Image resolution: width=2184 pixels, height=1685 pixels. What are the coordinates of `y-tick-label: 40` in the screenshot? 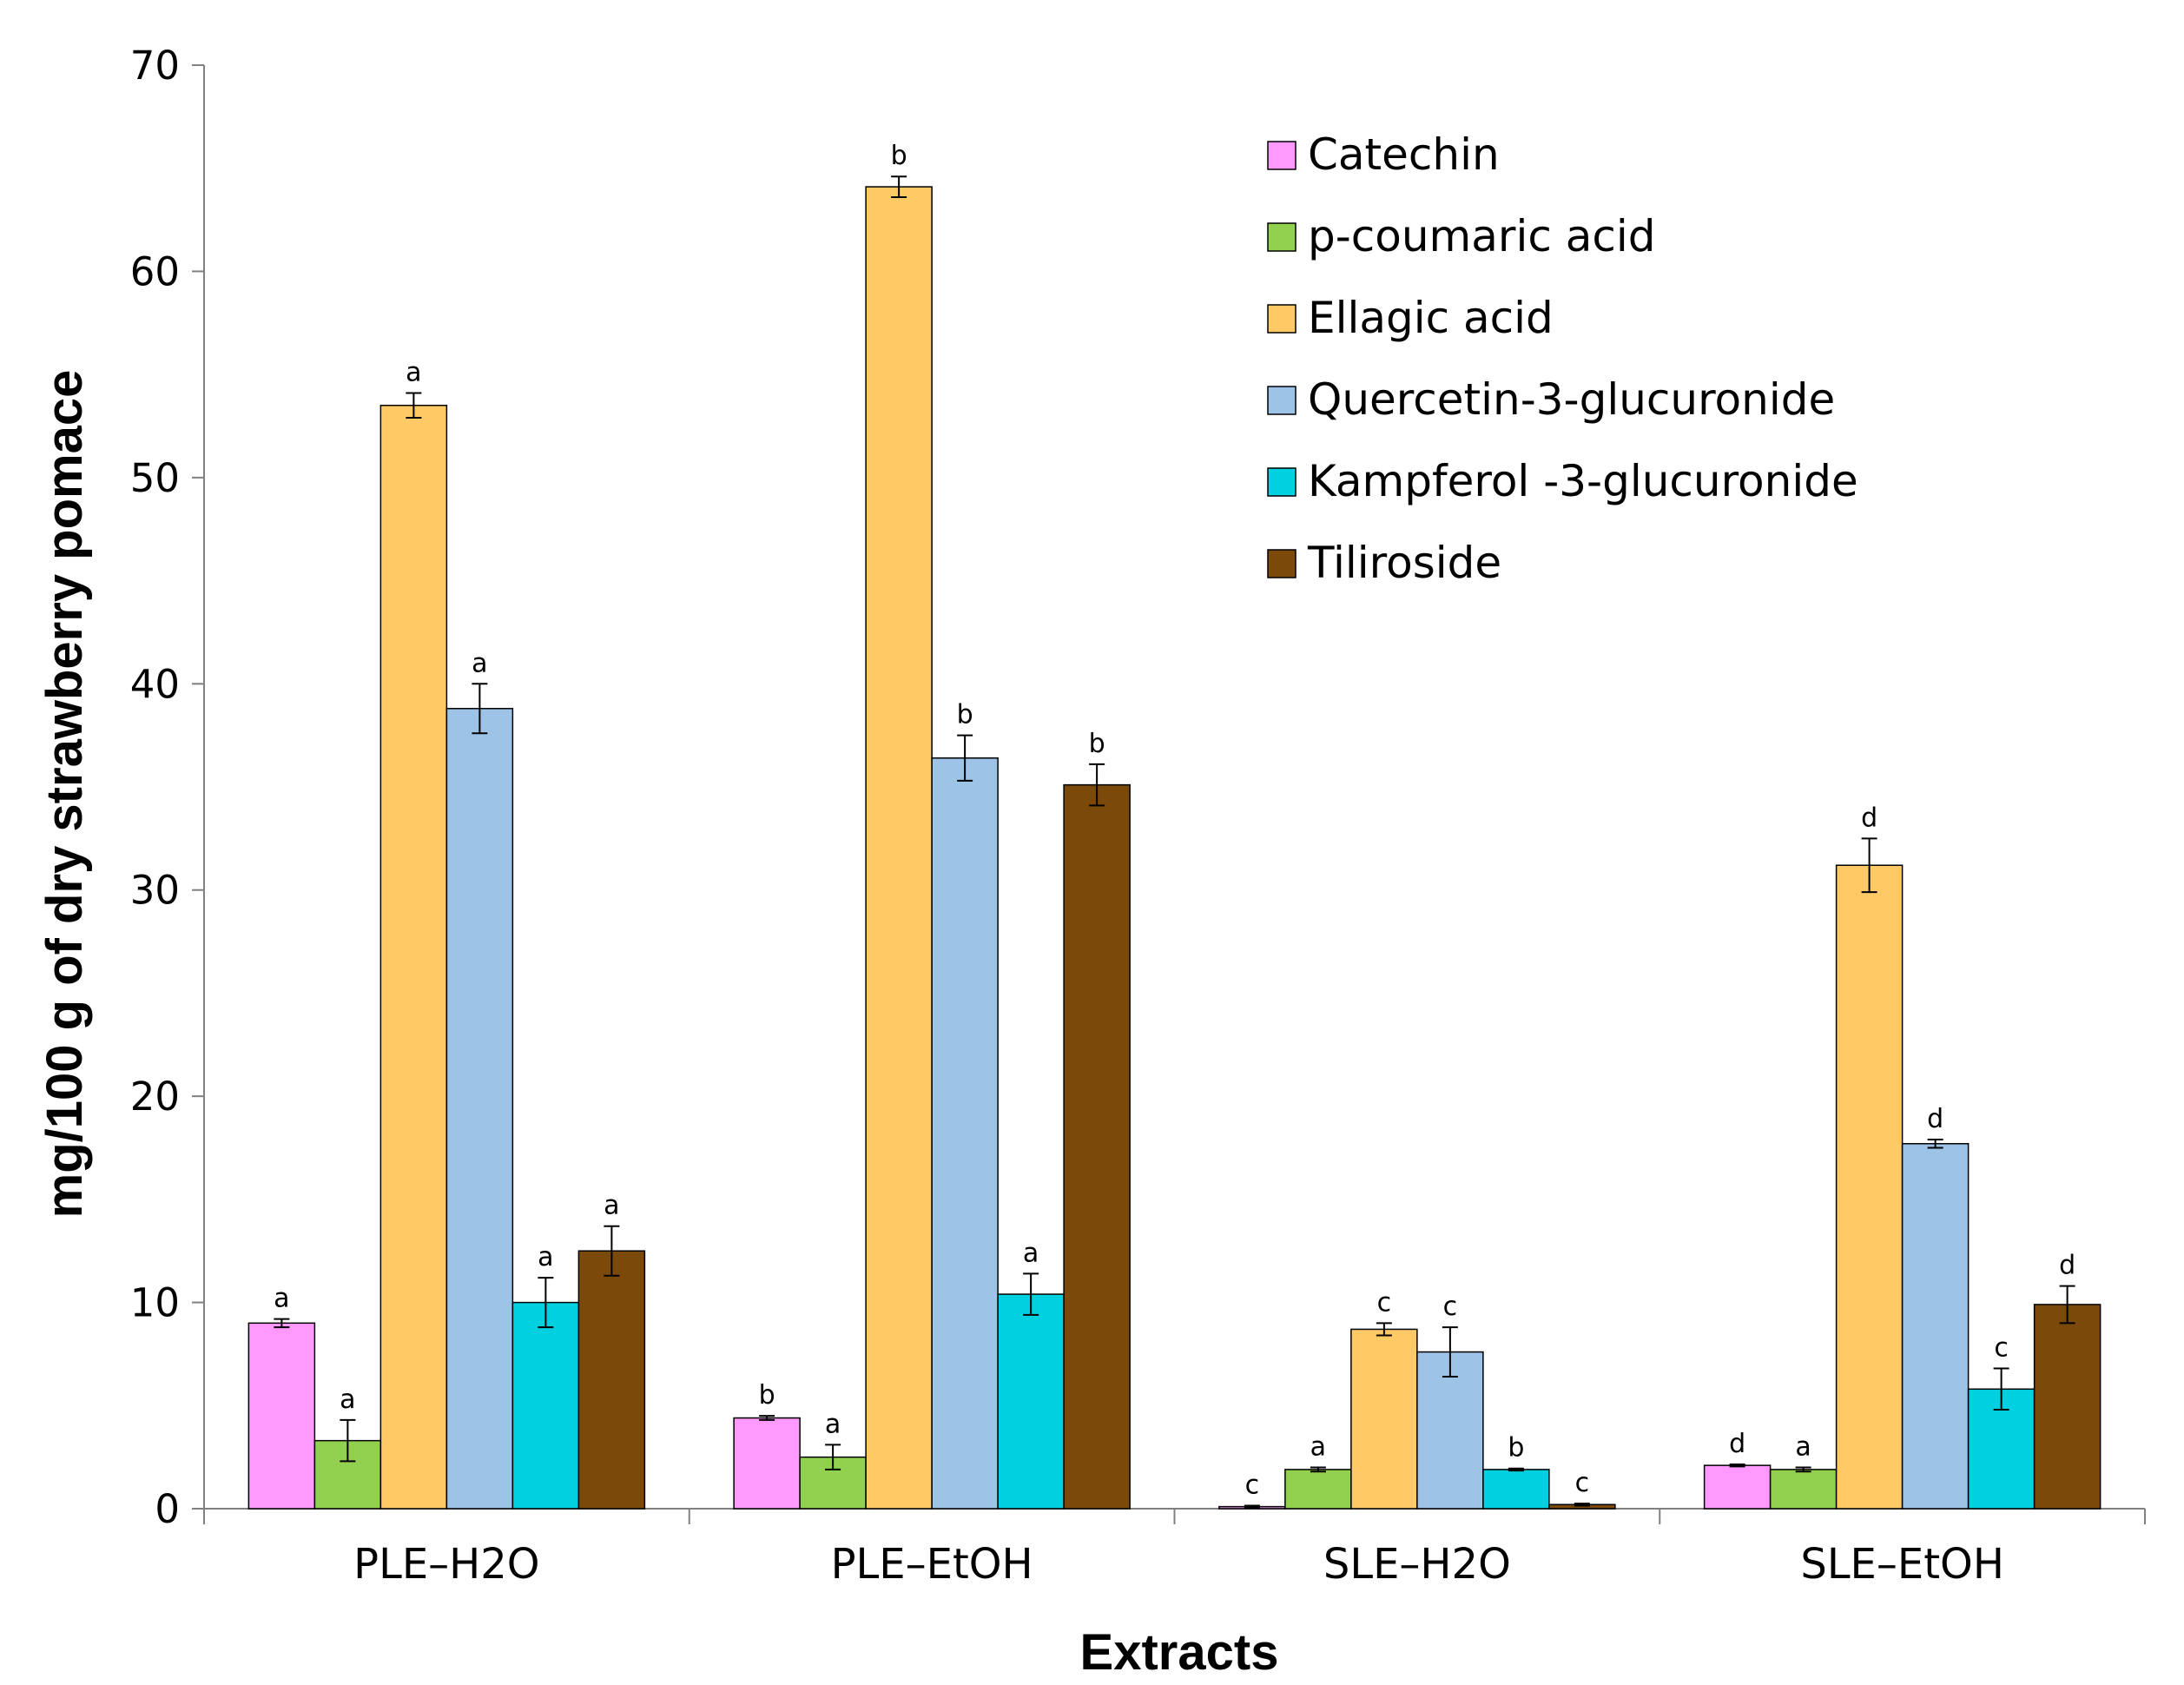 It's located at (155, 684).